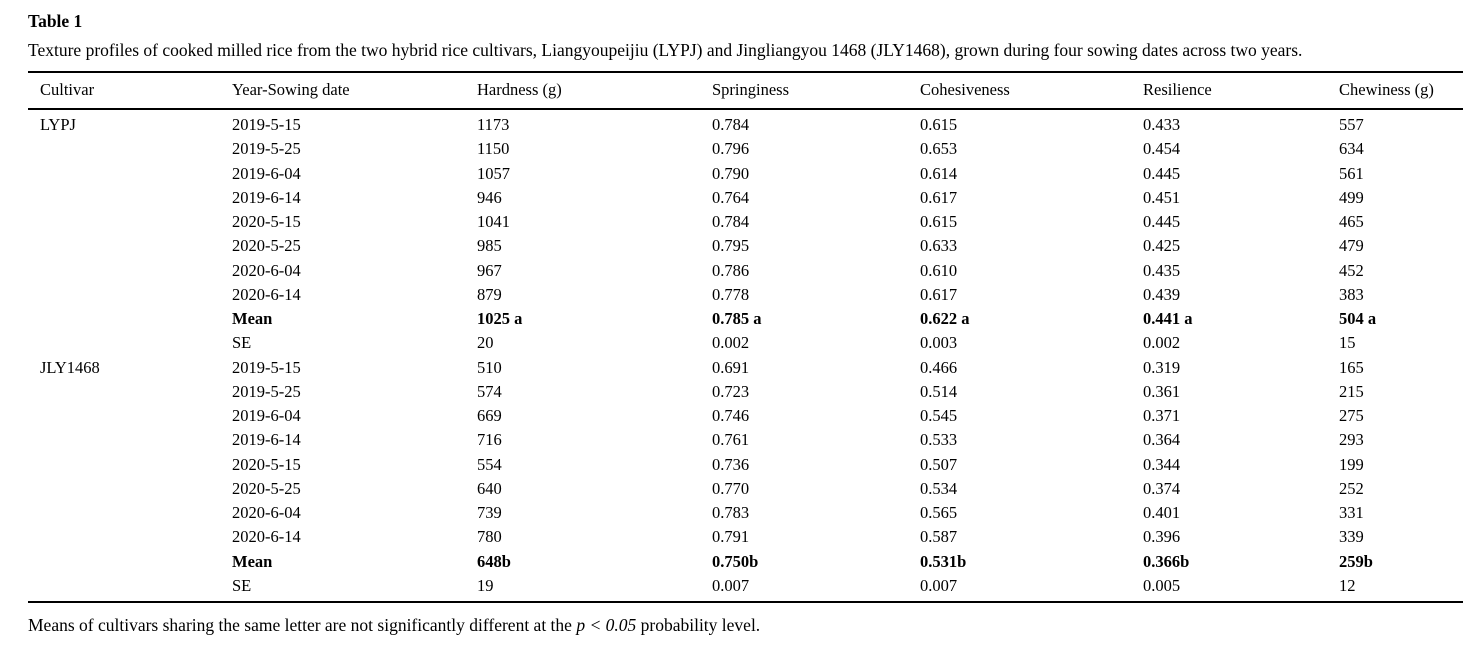  I want to click on value-cell: 0.401, so click(1162, 512).